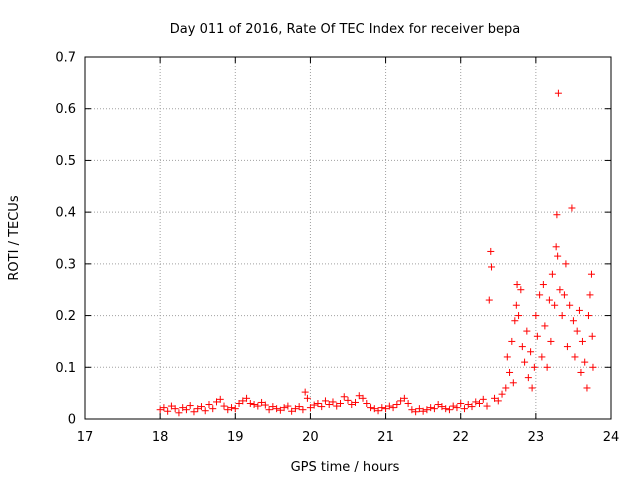 Image resolution: width=640 pixels, height=484 pixels. What do you see at coordinates (65, 161) in the screenshot?
I see `y-tick-label: 0.5` at bounding box center [65, 161].